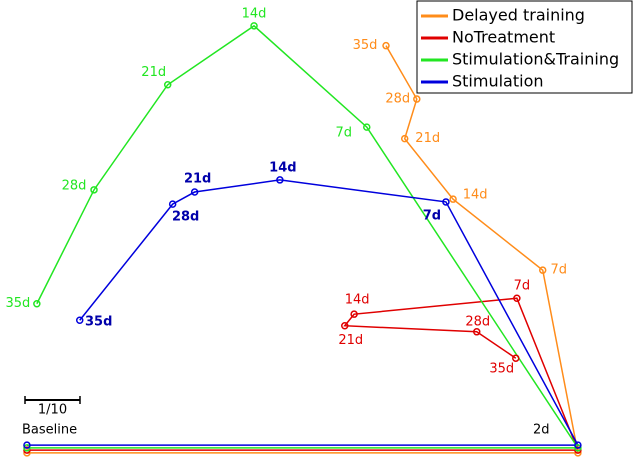  What do you see at coordinates (518, 15) in the screenshot?
I see `legend-label: Delayed training` at bounding box center [518, 15].